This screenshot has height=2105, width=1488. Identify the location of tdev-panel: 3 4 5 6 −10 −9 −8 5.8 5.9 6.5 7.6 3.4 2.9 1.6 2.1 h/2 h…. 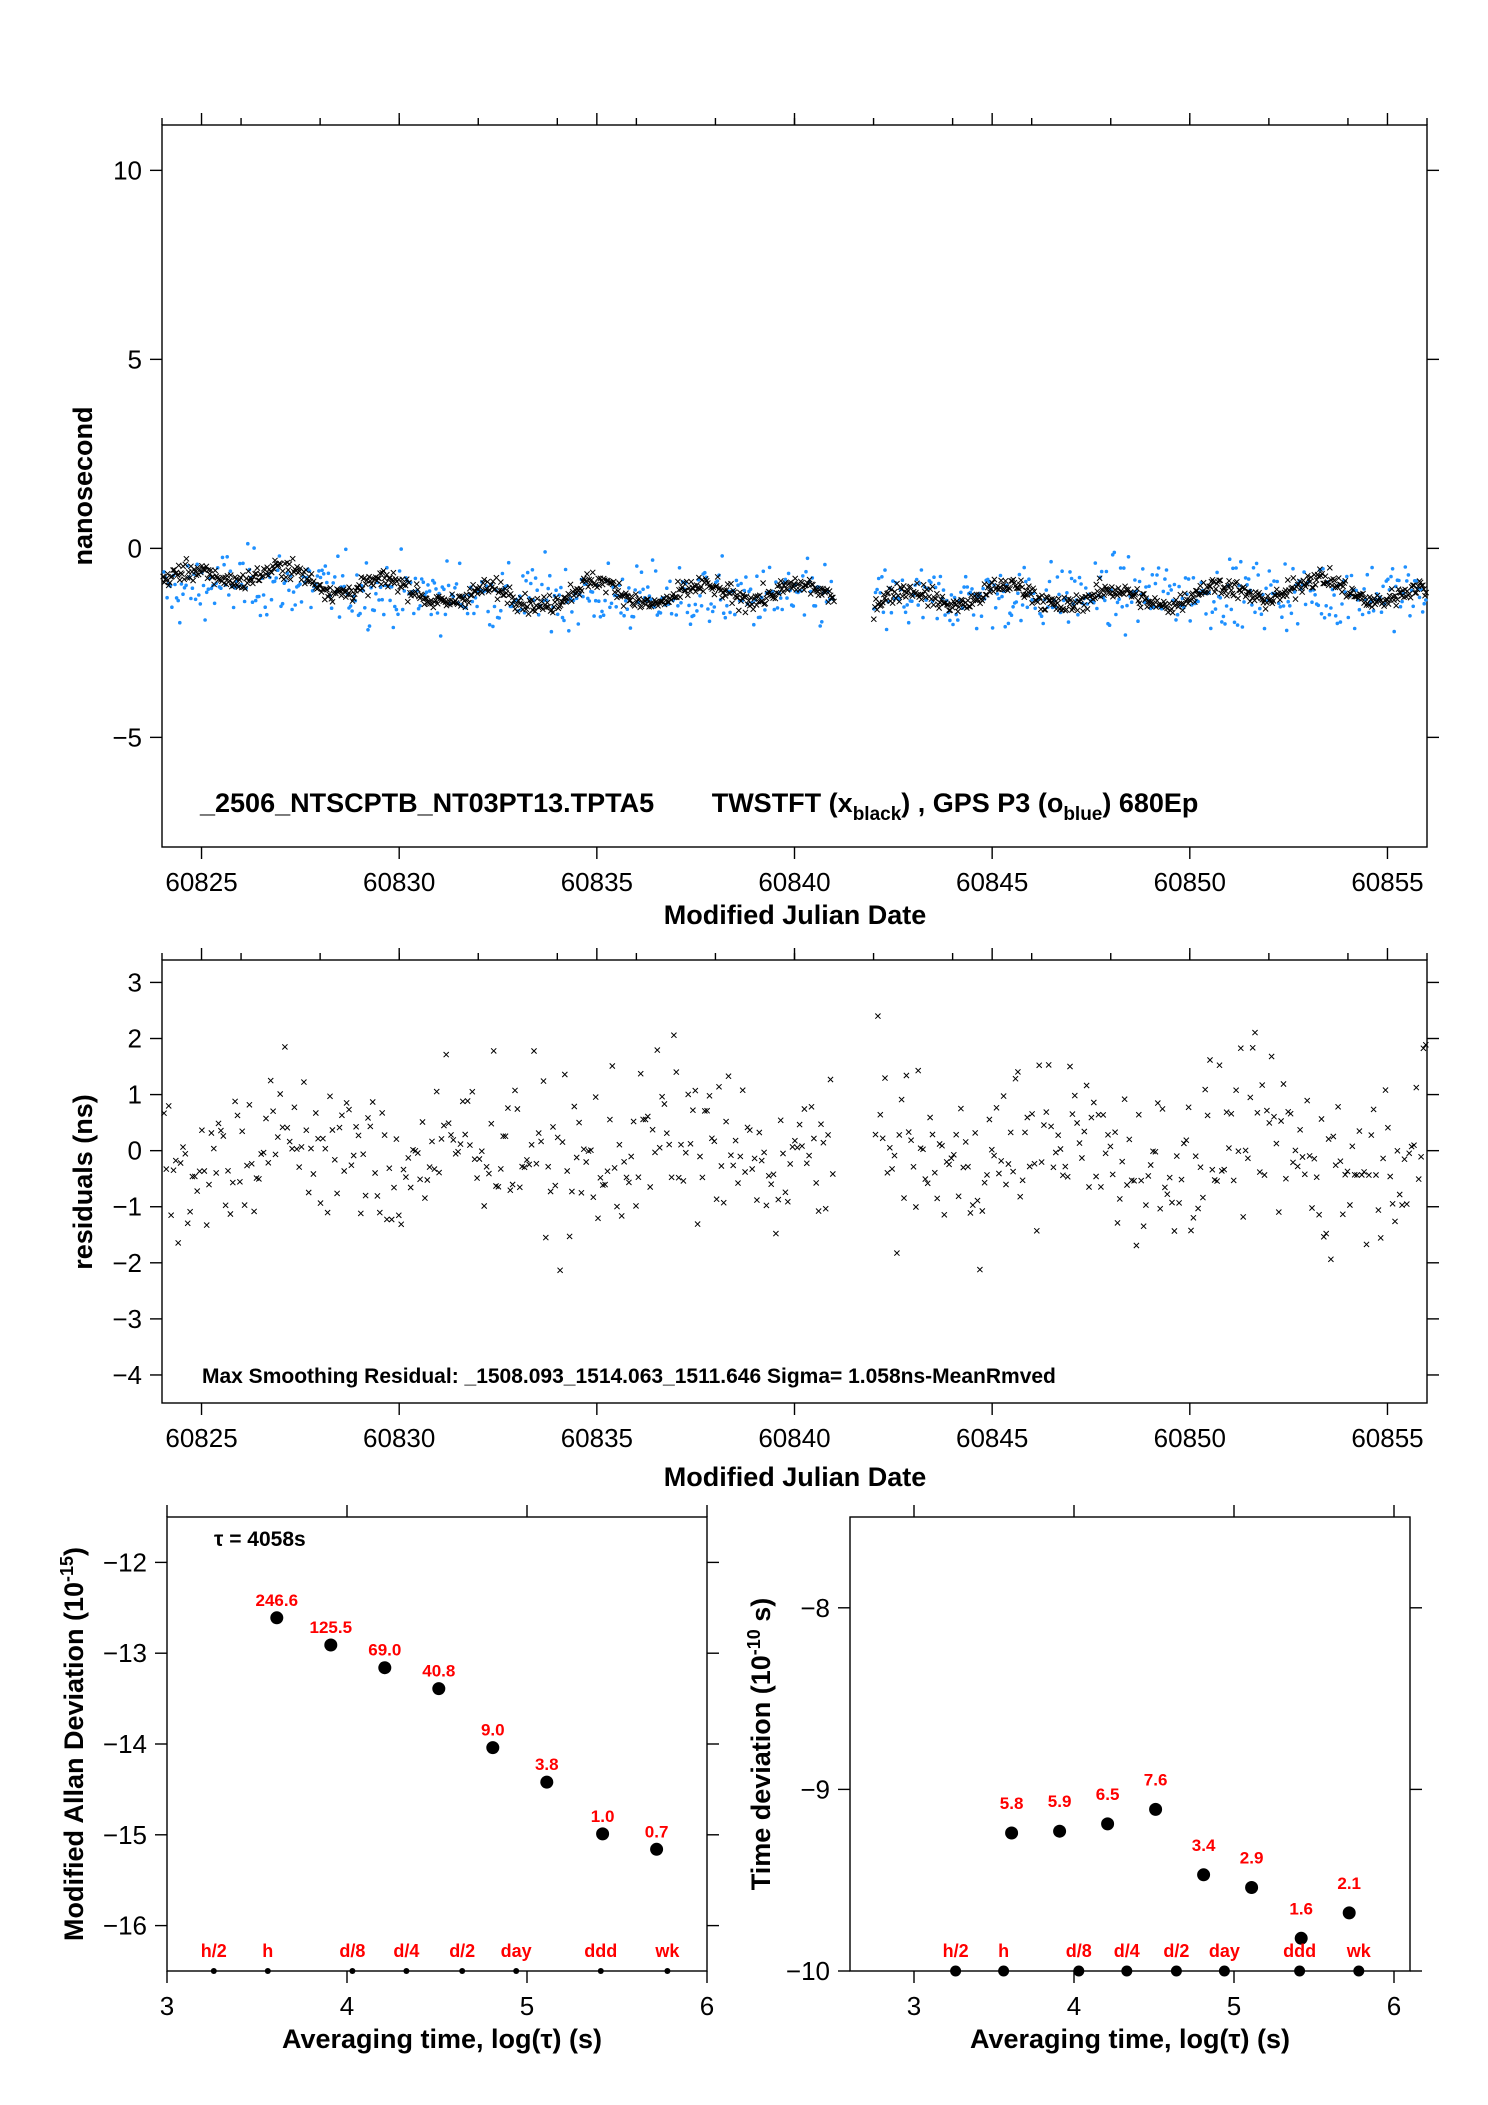
(1083, 1779).